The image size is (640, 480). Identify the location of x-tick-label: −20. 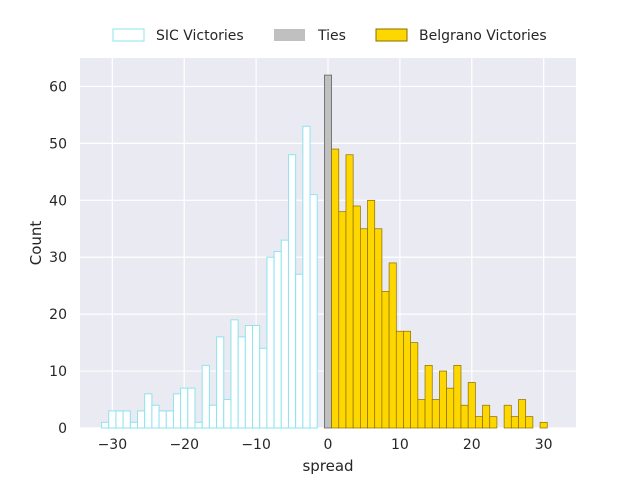
(184, 445).